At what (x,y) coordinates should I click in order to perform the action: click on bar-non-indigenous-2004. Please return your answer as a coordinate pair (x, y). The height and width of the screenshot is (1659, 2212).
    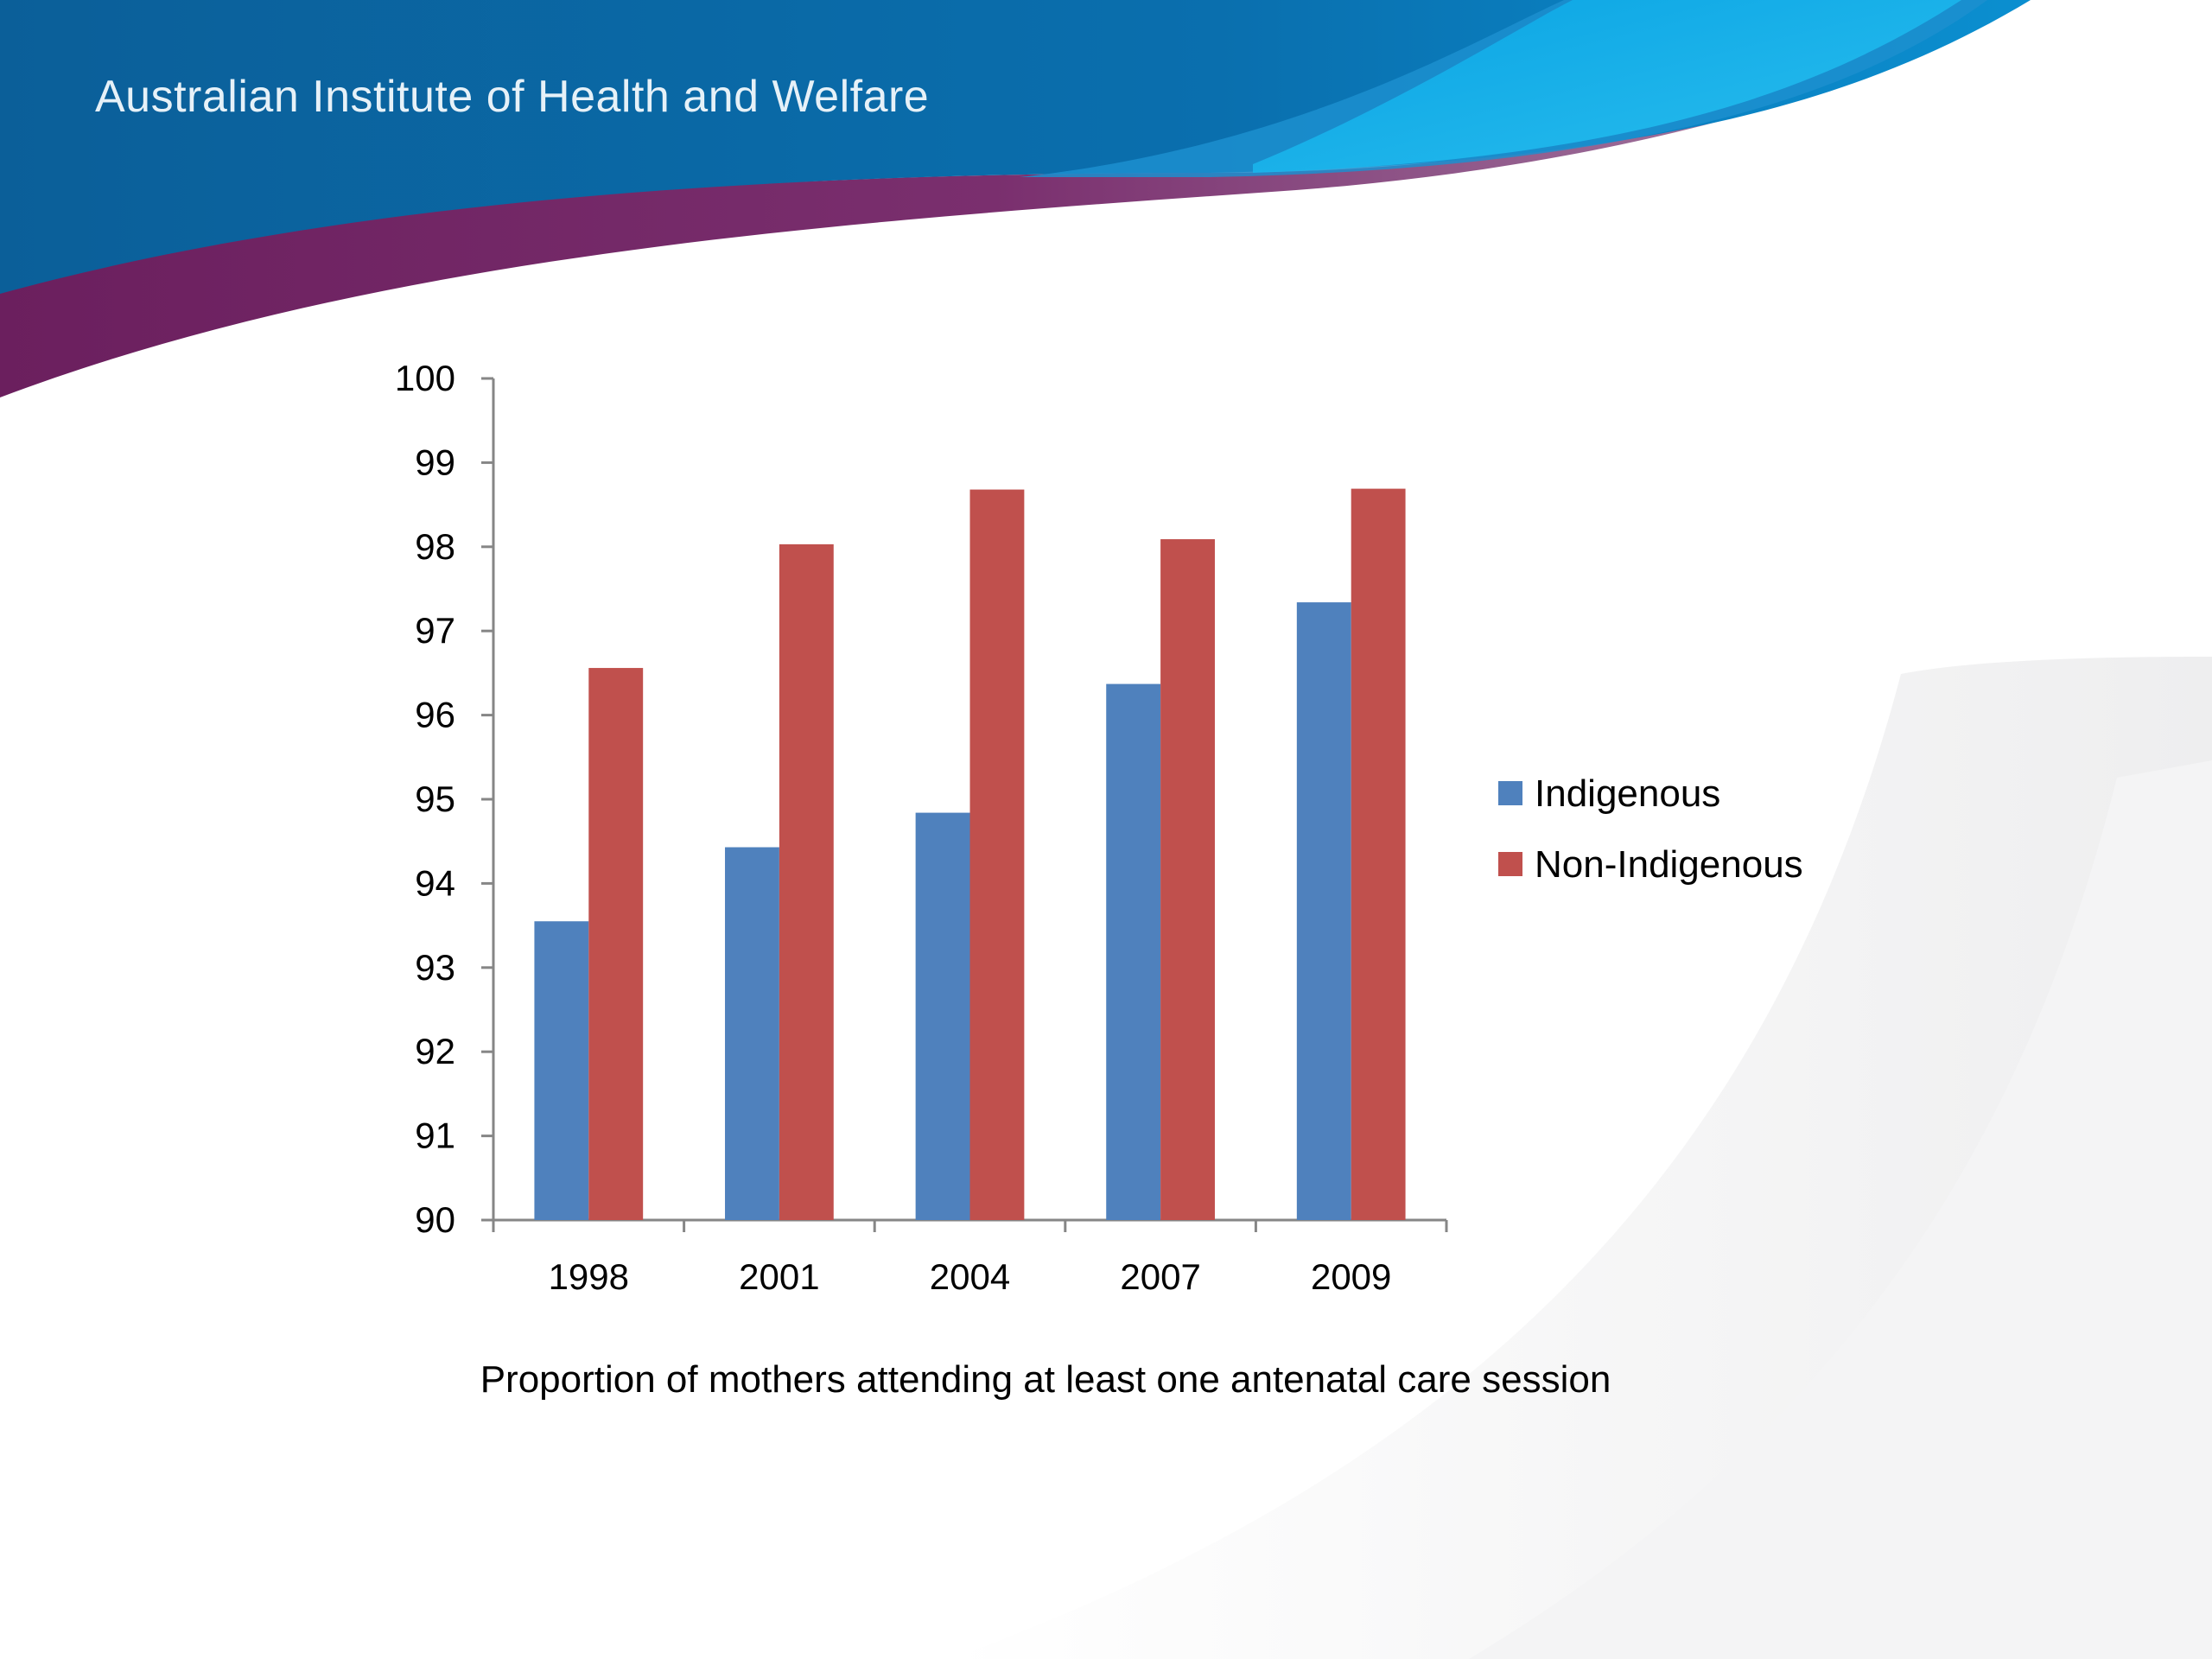
    Looking at the image, I should click on (997, 854).